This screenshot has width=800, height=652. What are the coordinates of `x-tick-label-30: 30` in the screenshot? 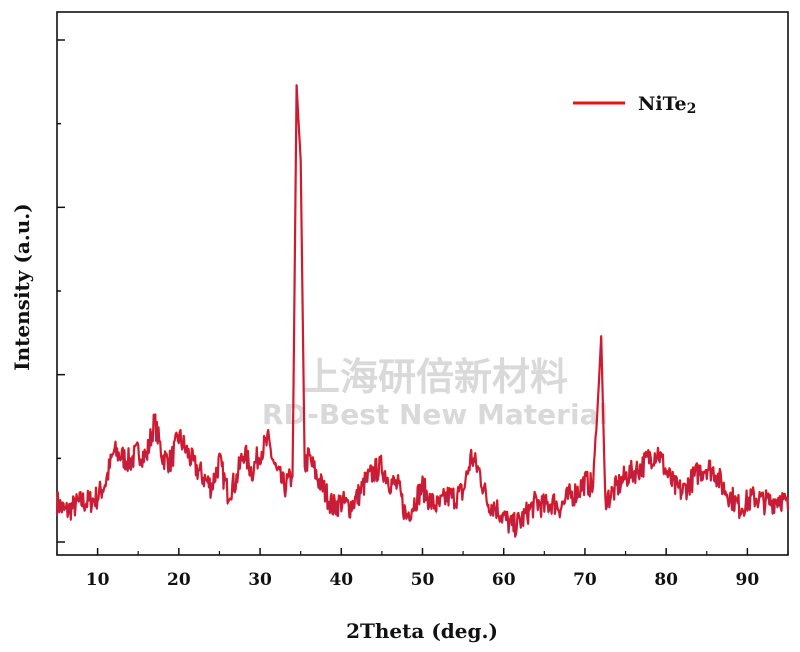 It's located at (260, 580).